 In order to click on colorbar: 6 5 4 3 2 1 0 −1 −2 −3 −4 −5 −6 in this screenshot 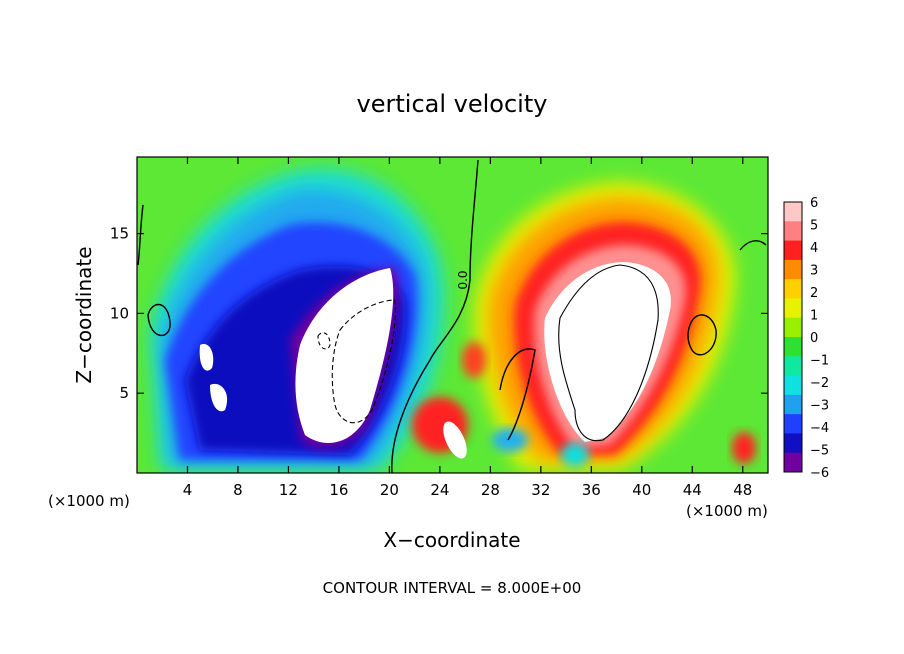, I will do `click(806, 338)`.